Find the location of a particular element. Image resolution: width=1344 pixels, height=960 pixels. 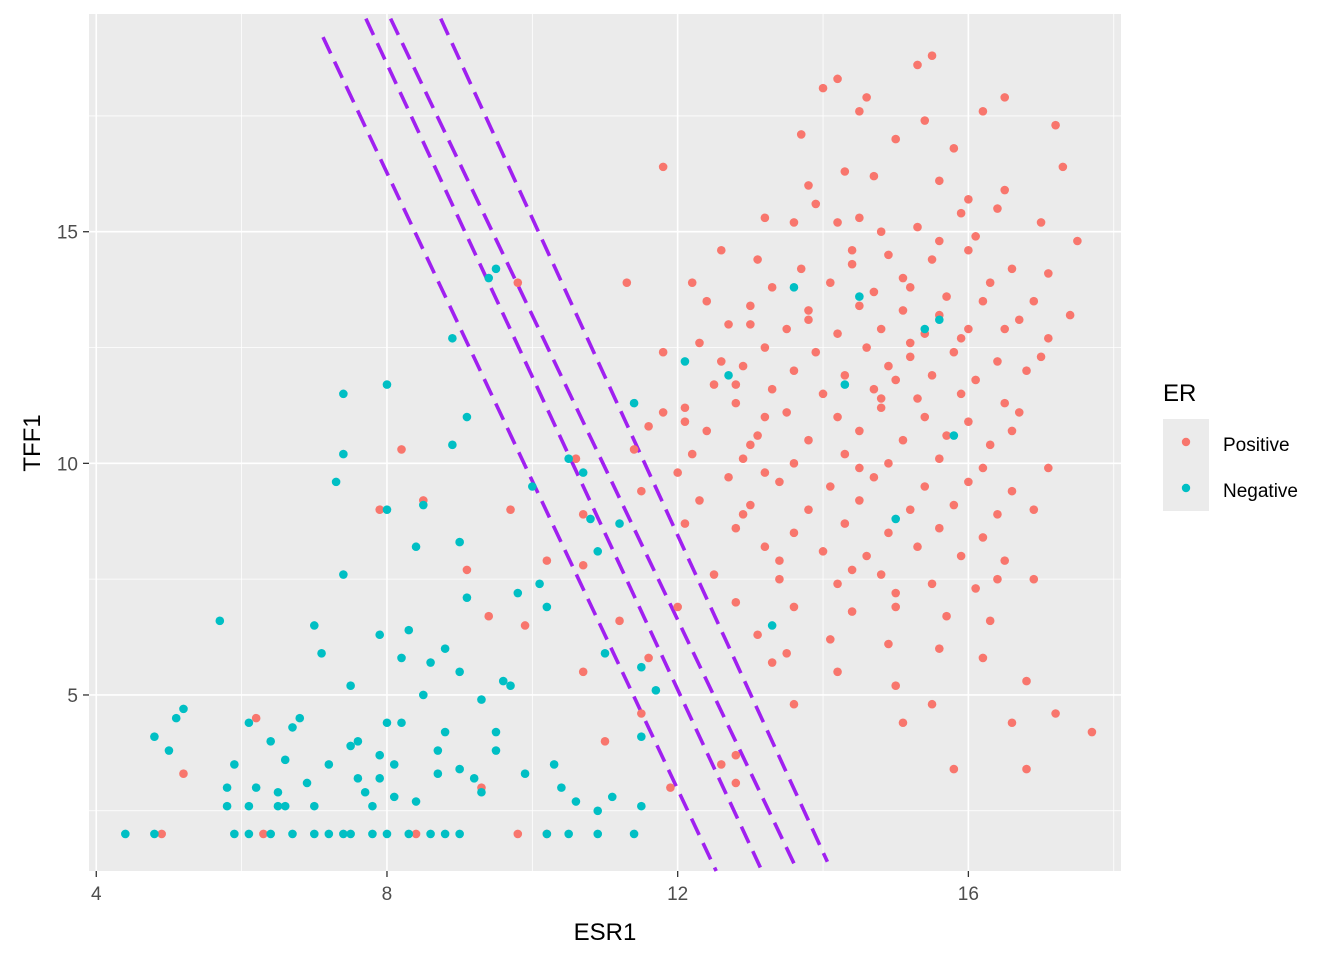

y-tick-label: 15 is located at coordinates (67, 233).